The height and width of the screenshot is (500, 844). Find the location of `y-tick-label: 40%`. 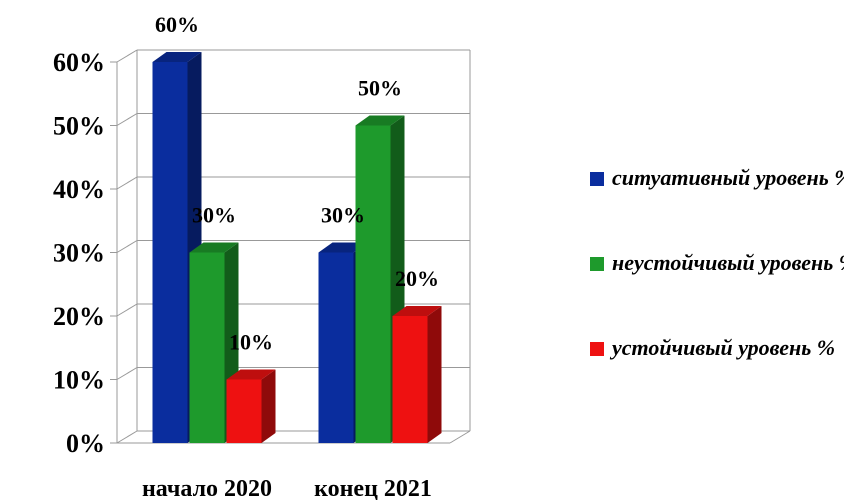

y-tick-label: 40% is located at coordinates (79, 189).